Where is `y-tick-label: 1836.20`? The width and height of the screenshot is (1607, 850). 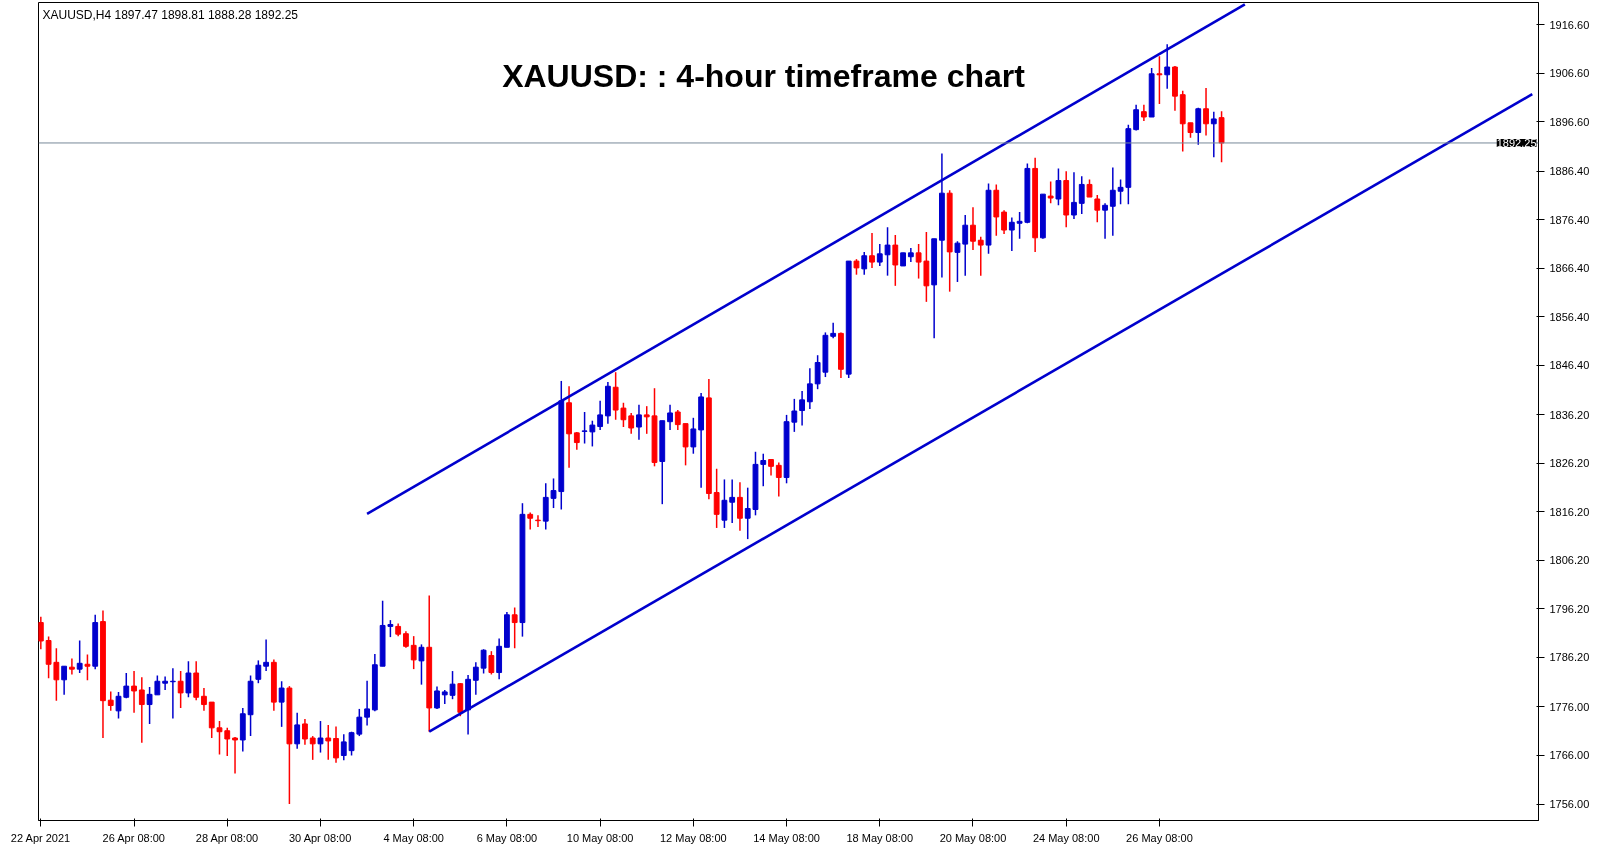 y-tick-label: 1836.20 is located at coordinates (1569, 414).